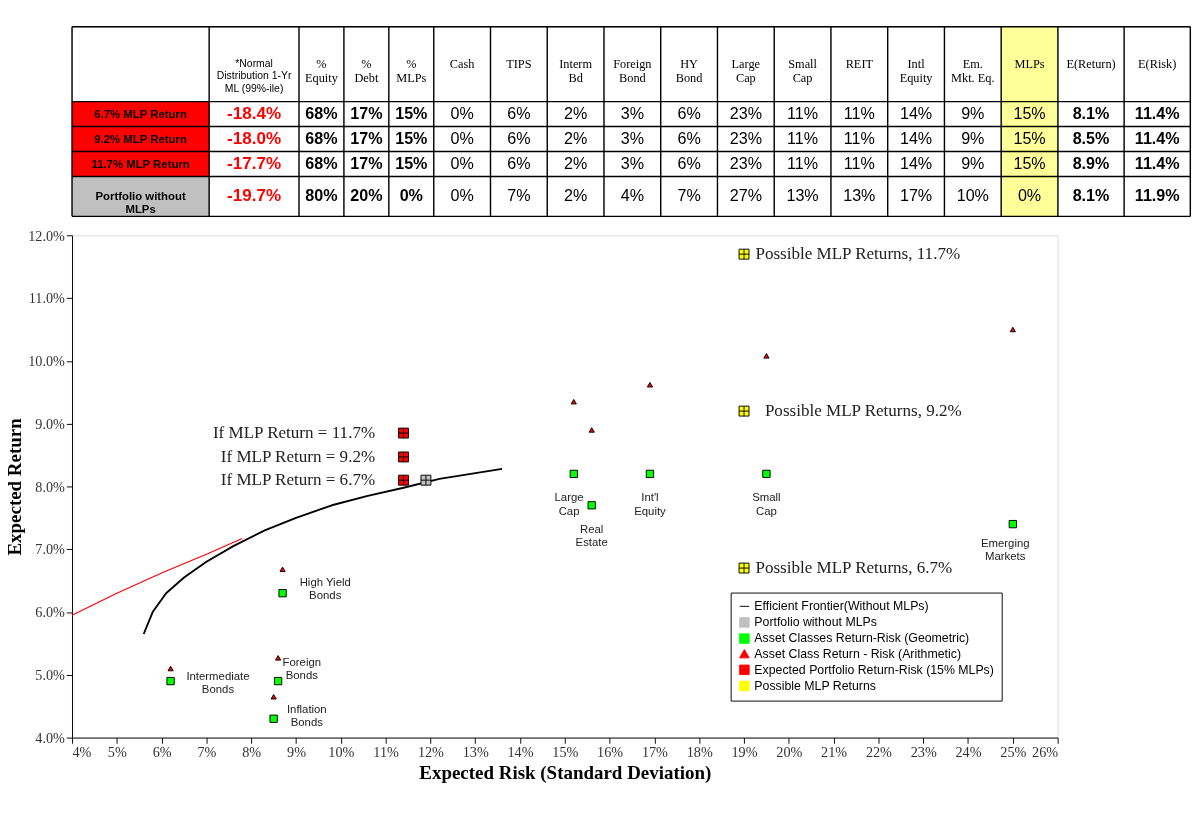  I want to click on data-label: 14%, so click(916, 162).